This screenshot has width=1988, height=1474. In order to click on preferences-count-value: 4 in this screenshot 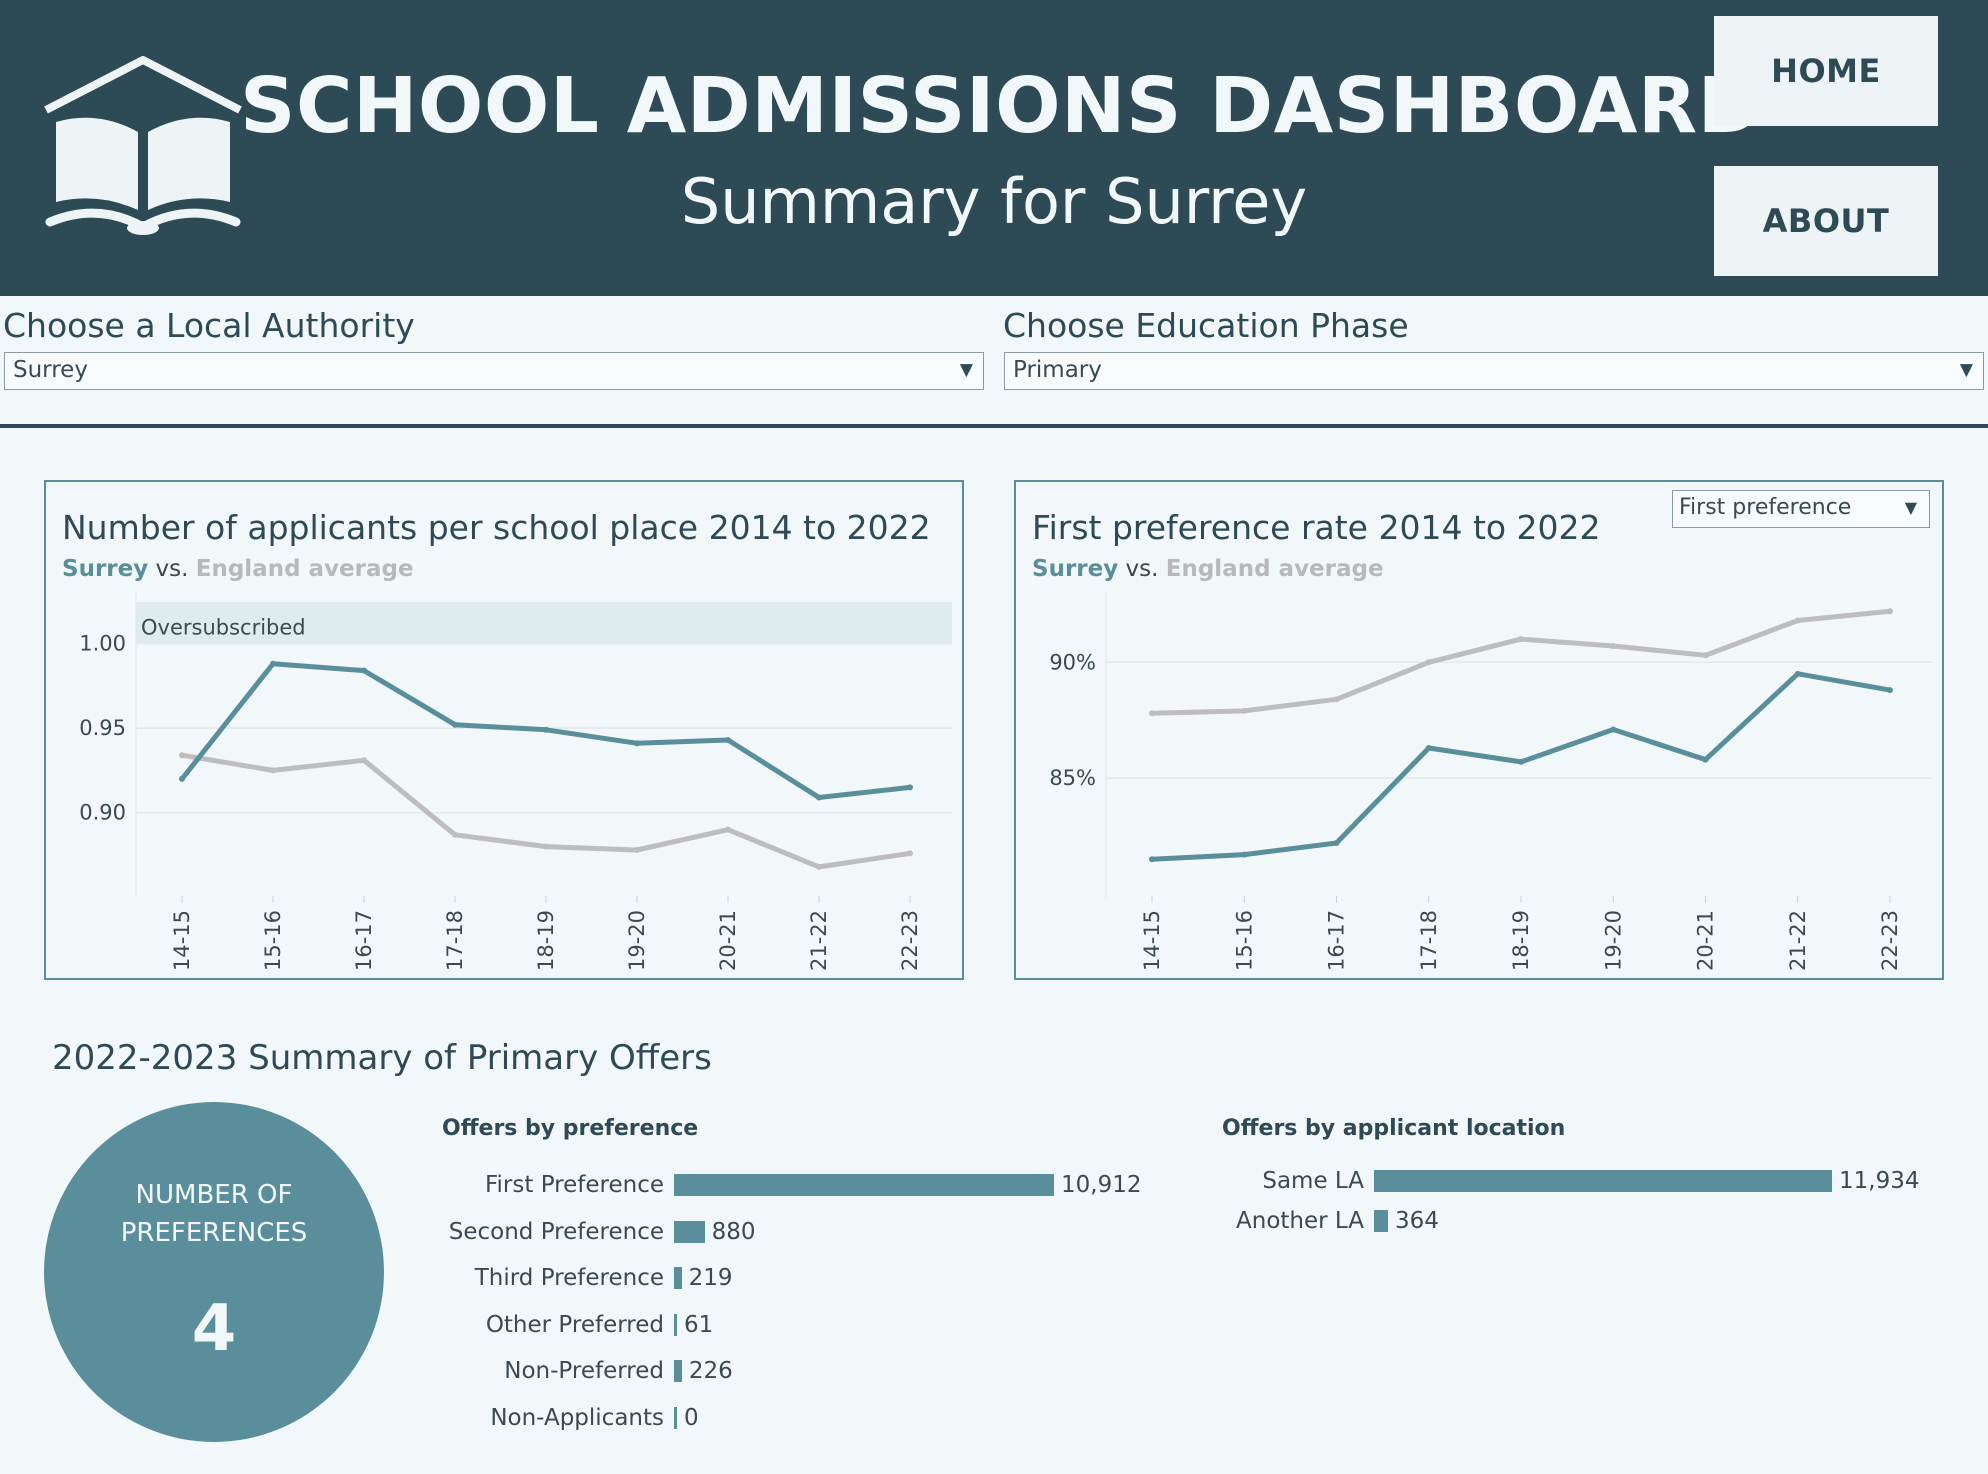, I will do `click(214, 1329)`.